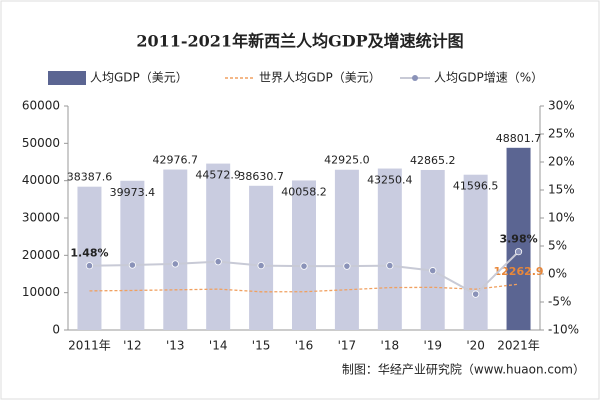 The width and height of the screenshot is (600, 400). Describe the element at coordinates (518, 271) in the screenshot. I see `data-label: 12262.9` at that location.